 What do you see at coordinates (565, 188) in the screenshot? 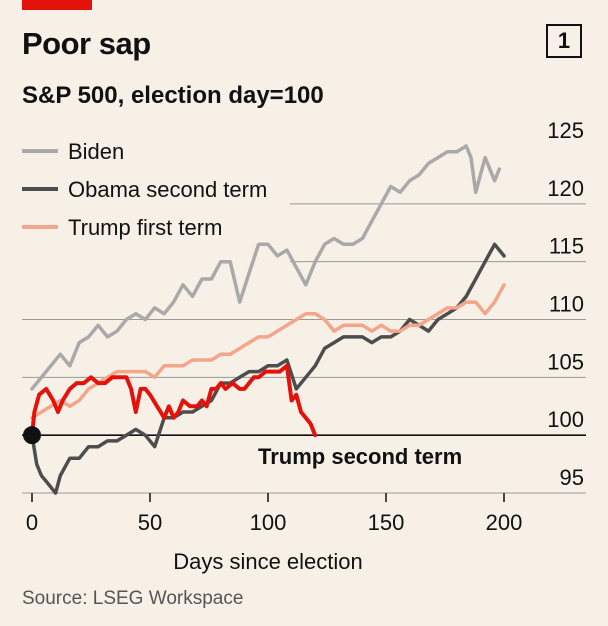
I see `y-tick-label-120: 120` at bounding box center [565, 188].